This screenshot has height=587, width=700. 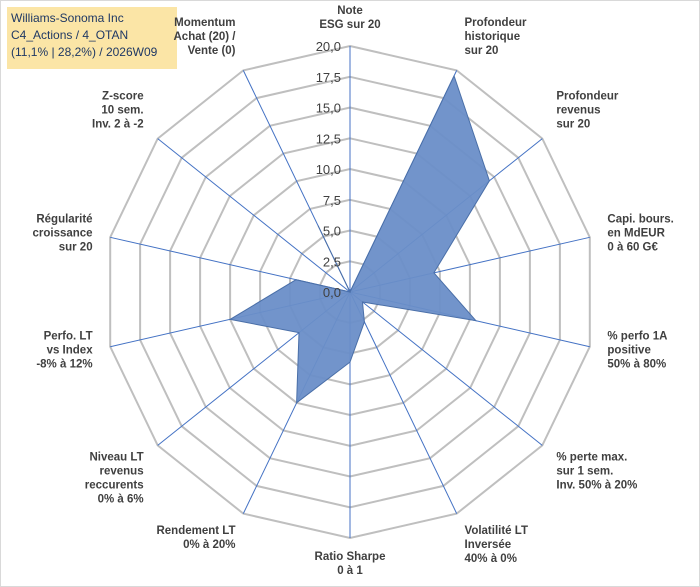 I want to click on axis-label-line: Régularité, so click(x=64, y=219).